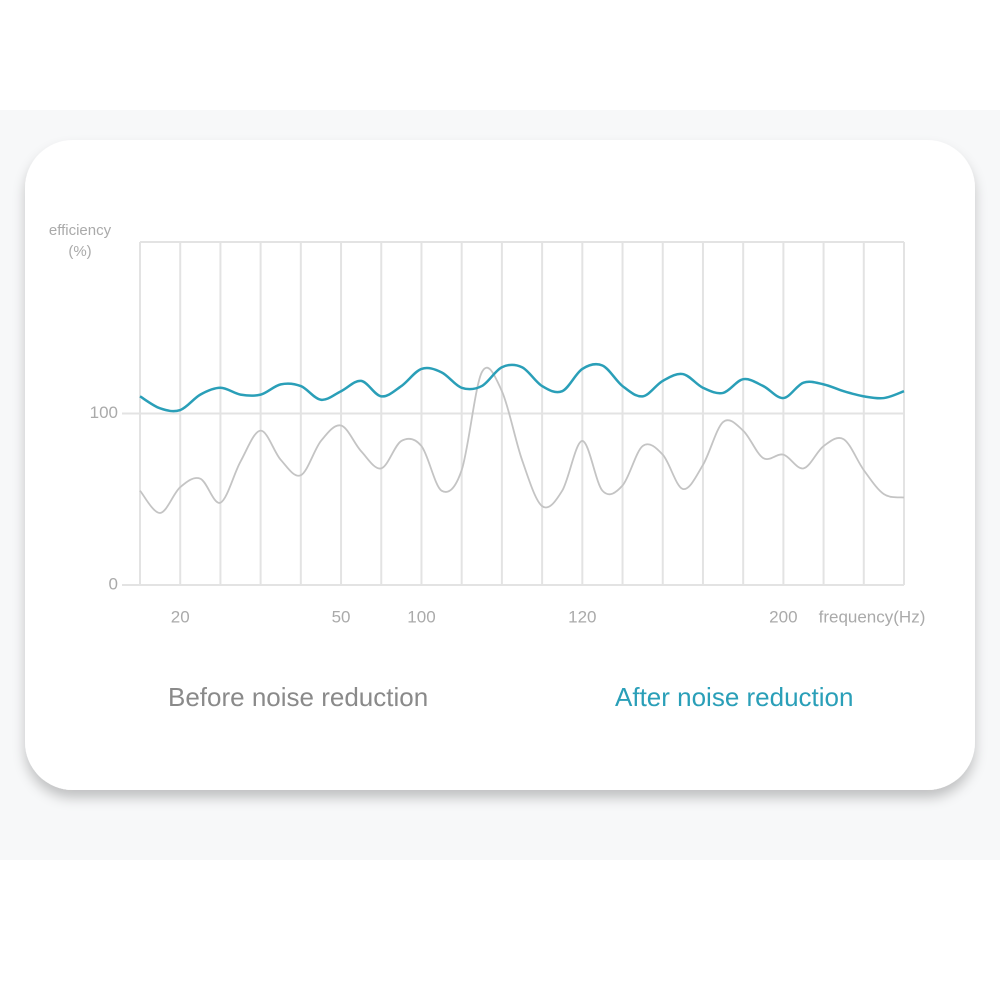 The height and width of the screenshot is (1000, 1000). I want to click on x-tick-label: 120, so click(582, 616).